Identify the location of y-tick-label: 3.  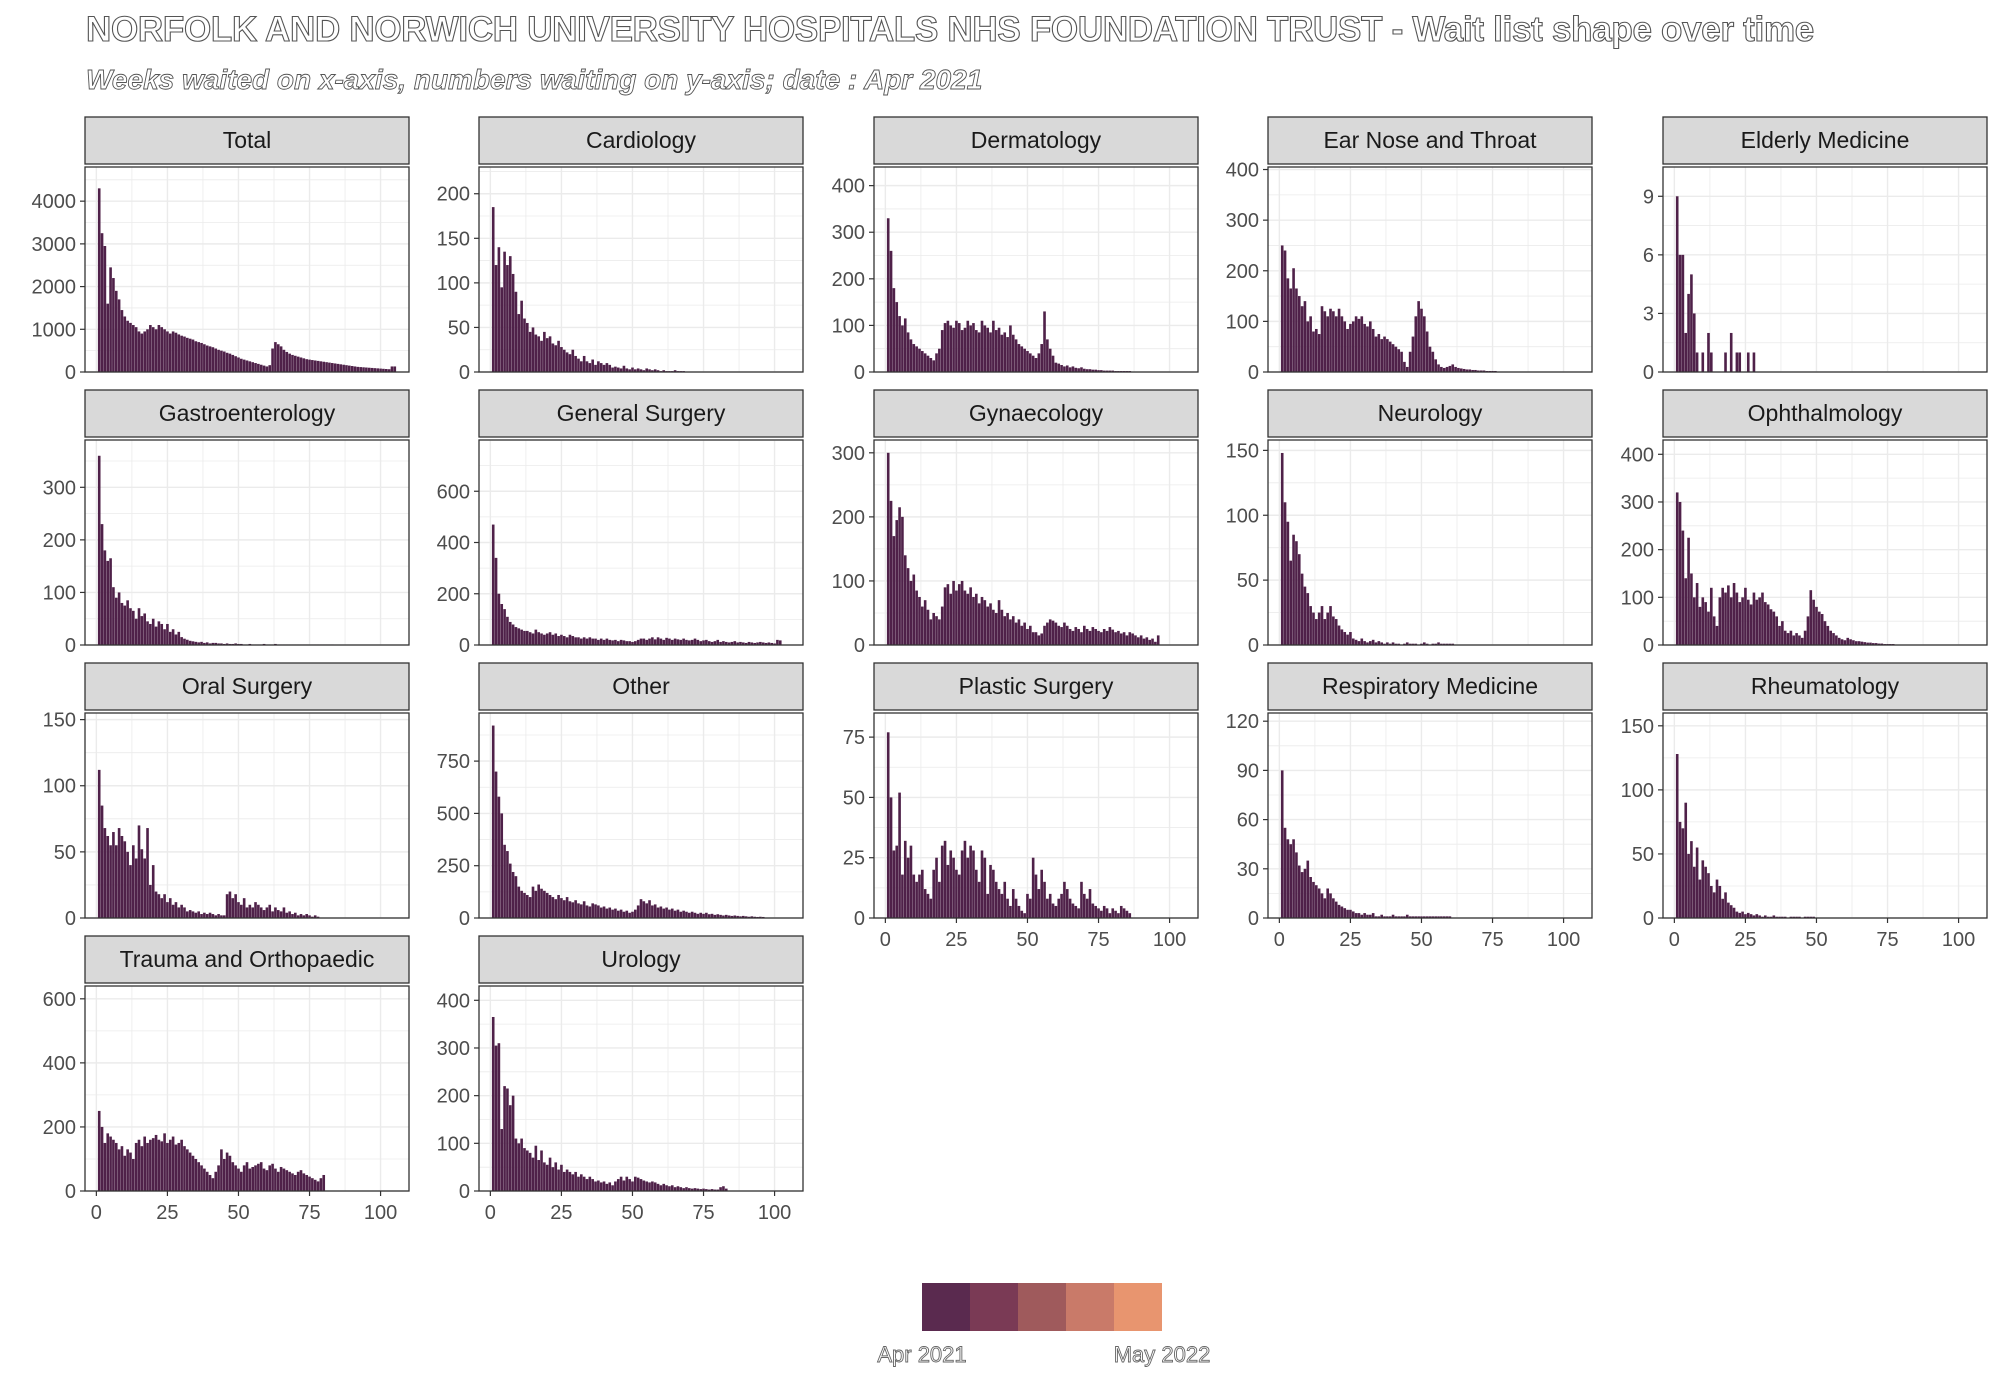
(1648, 314).